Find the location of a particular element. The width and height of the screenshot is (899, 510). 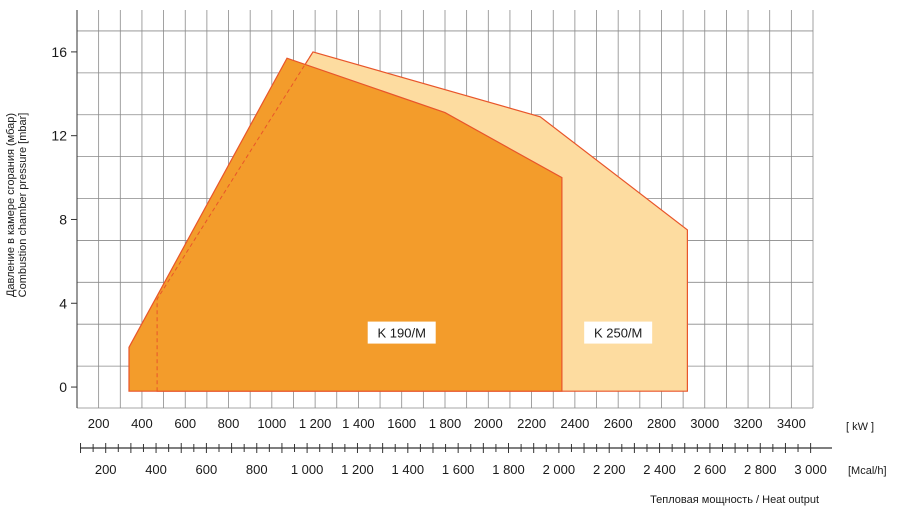

mcal-tick-label: 3 000 is located at coordinates (810, 469).